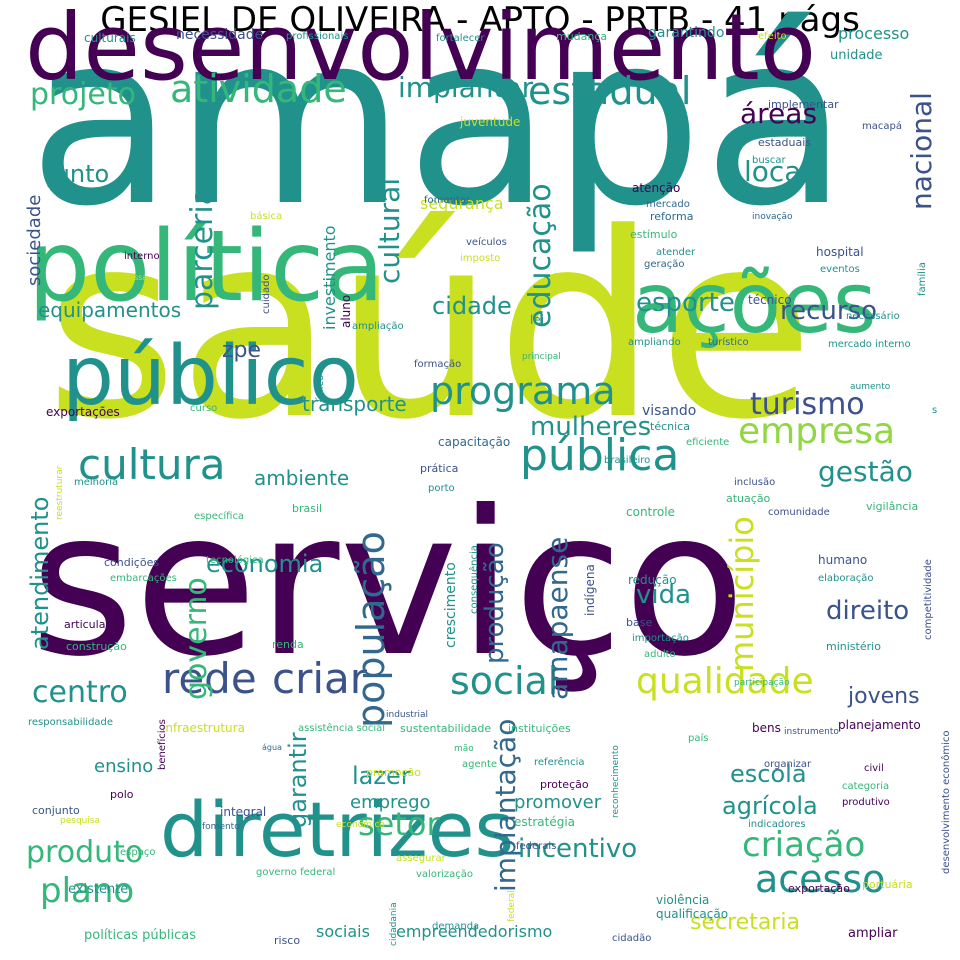 Image resolution: width=960 pixels, height=960 pixels. I want to click on word-cultura: cultura, so click(152, 464).